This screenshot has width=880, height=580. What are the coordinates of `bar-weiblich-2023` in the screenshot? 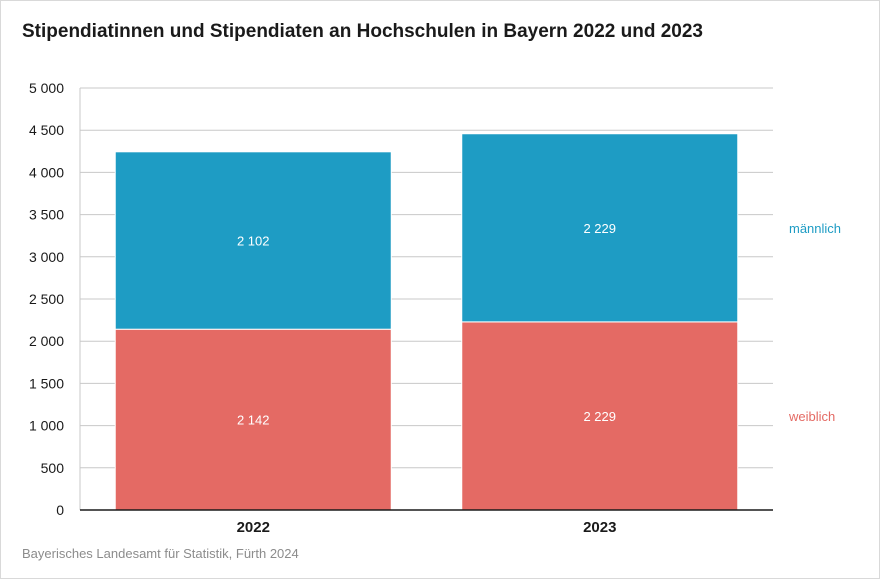 It's located at (600, 416).